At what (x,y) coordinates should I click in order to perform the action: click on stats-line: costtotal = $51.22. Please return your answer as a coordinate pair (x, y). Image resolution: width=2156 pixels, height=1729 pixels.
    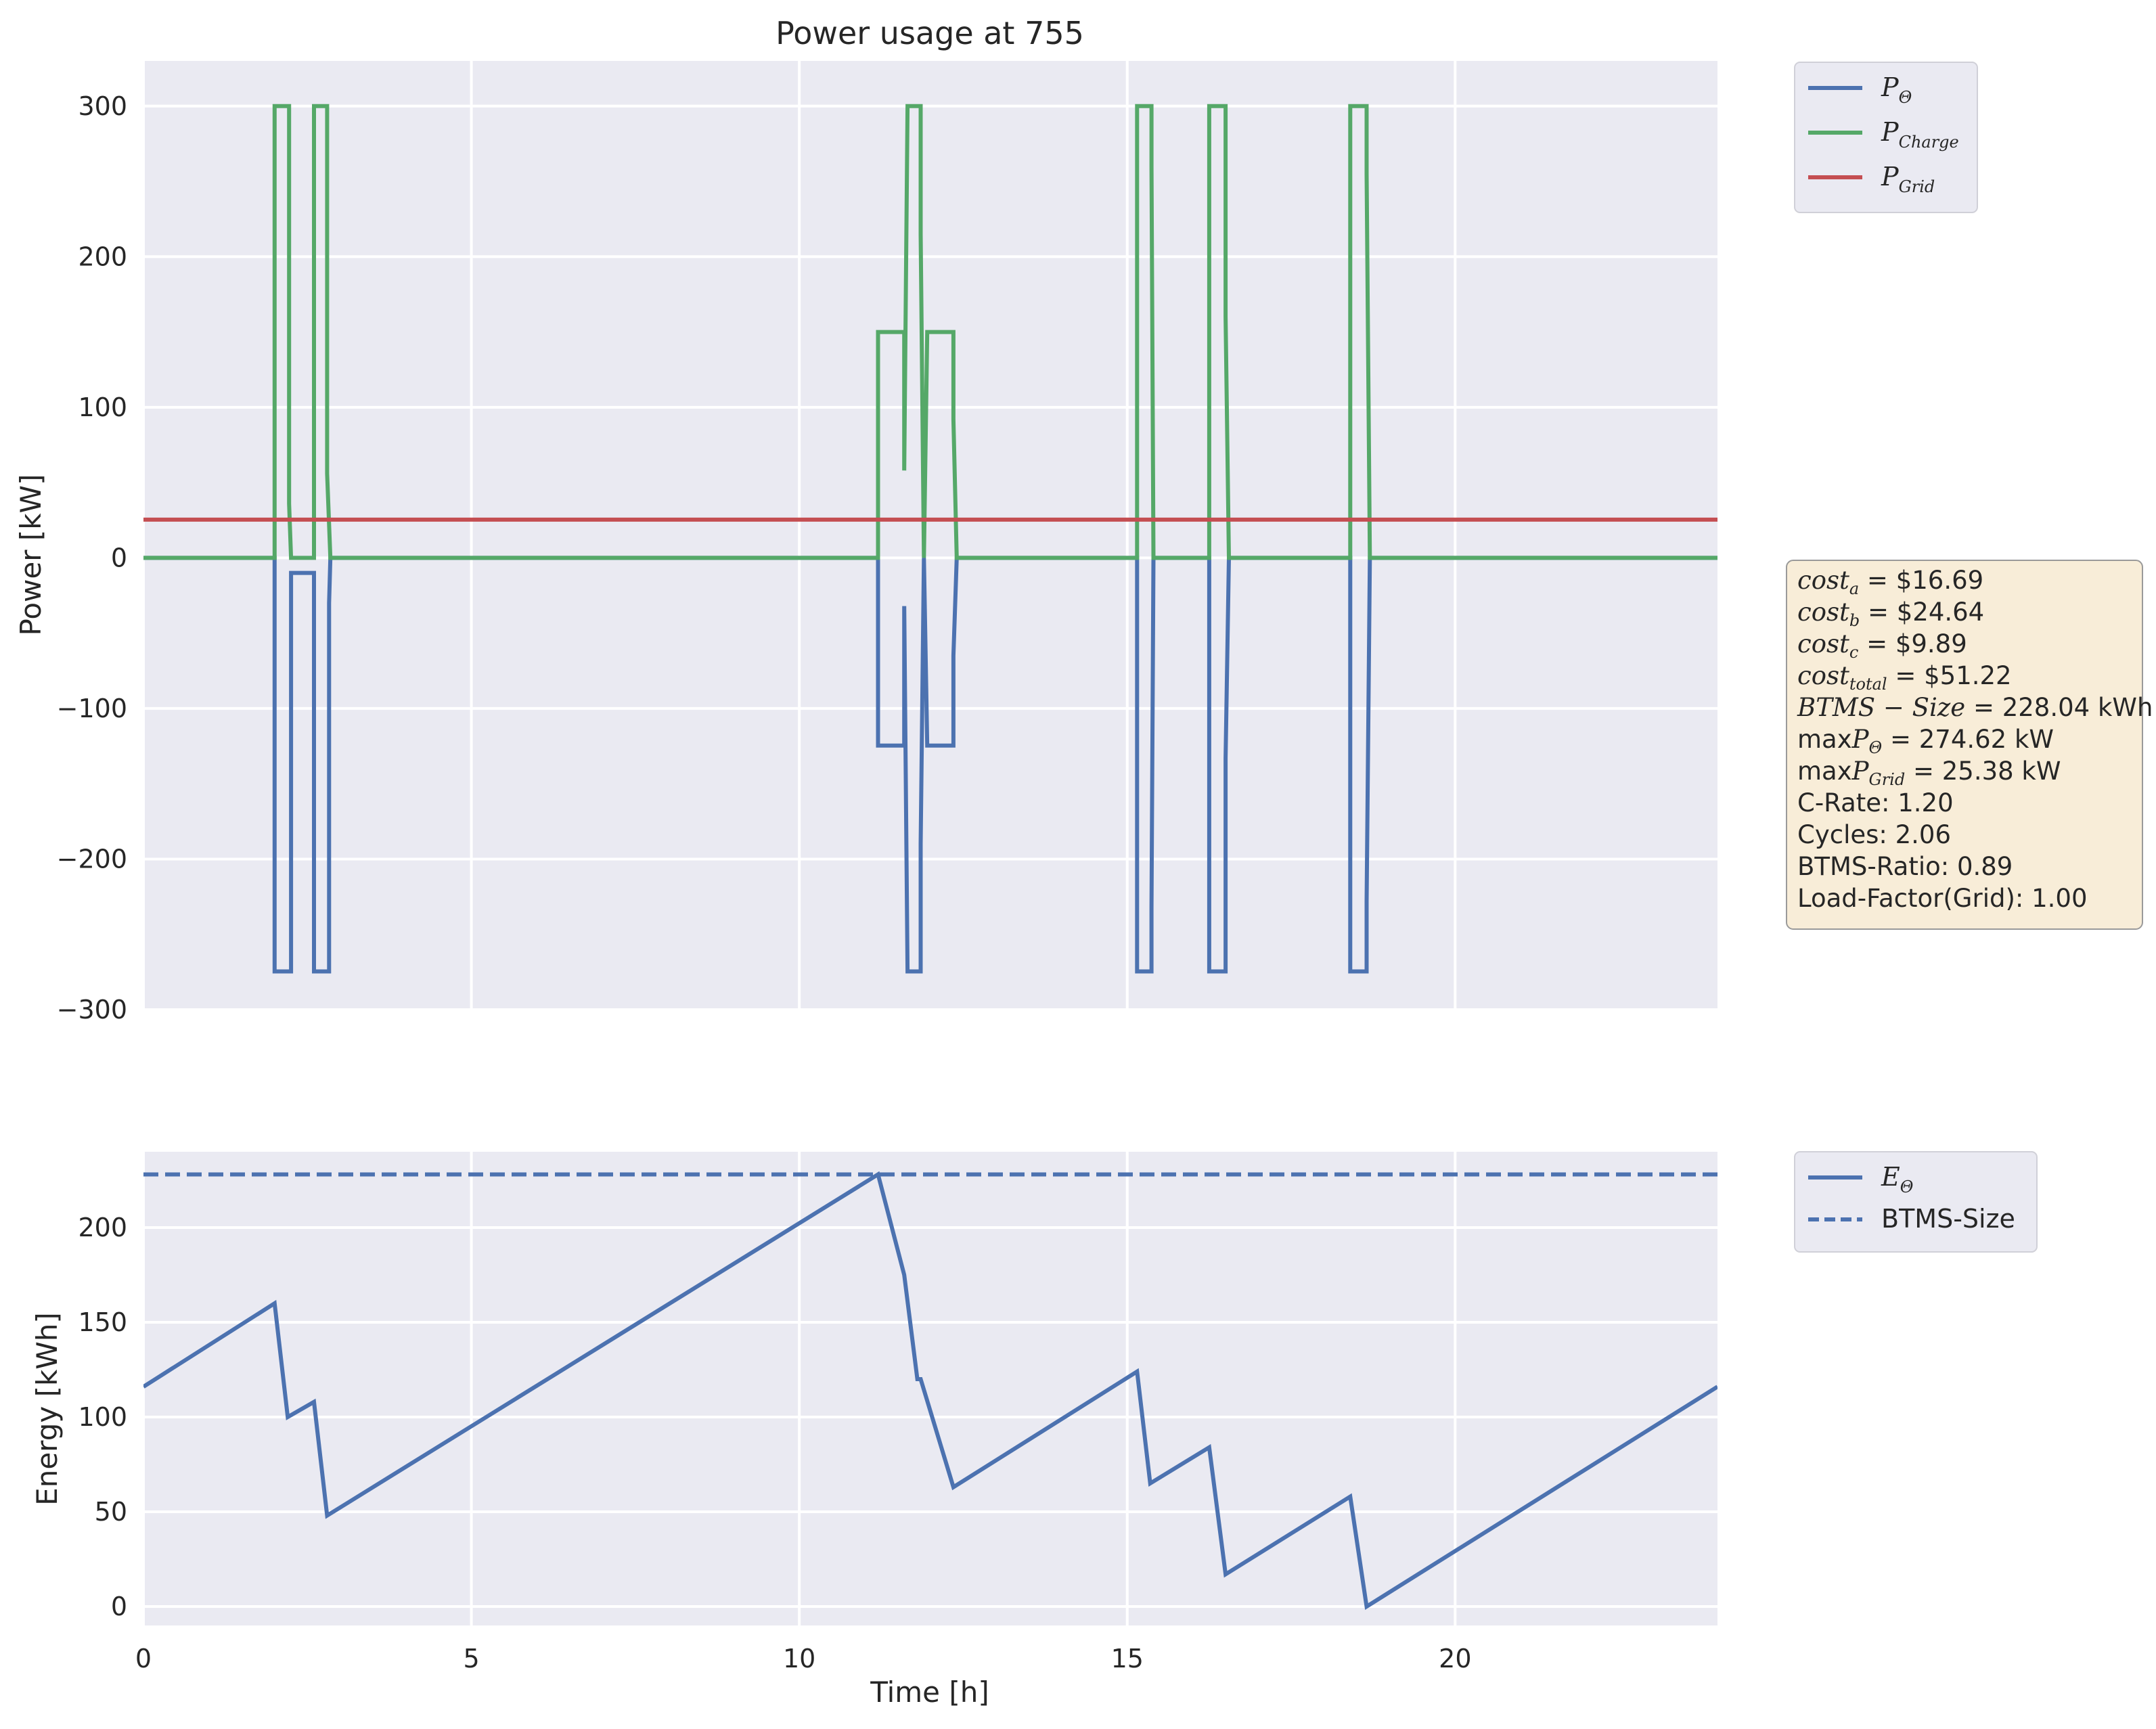
    Looking at the image, I should click on (1904, 677).